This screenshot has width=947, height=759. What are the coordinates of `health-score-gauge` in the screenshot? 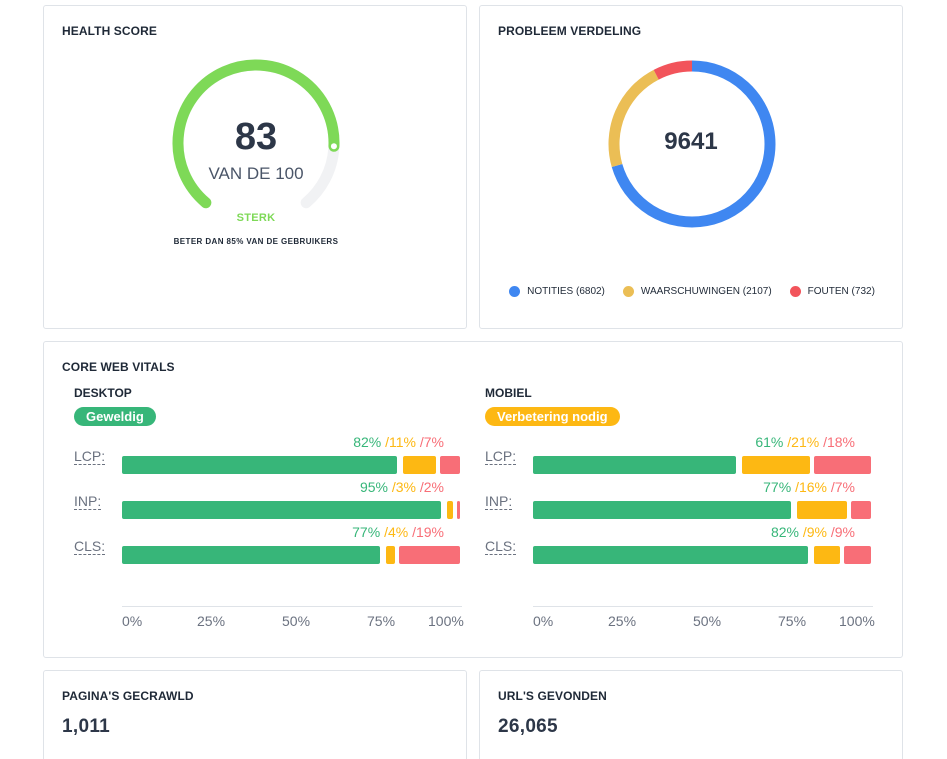 It's located at (256, 134).